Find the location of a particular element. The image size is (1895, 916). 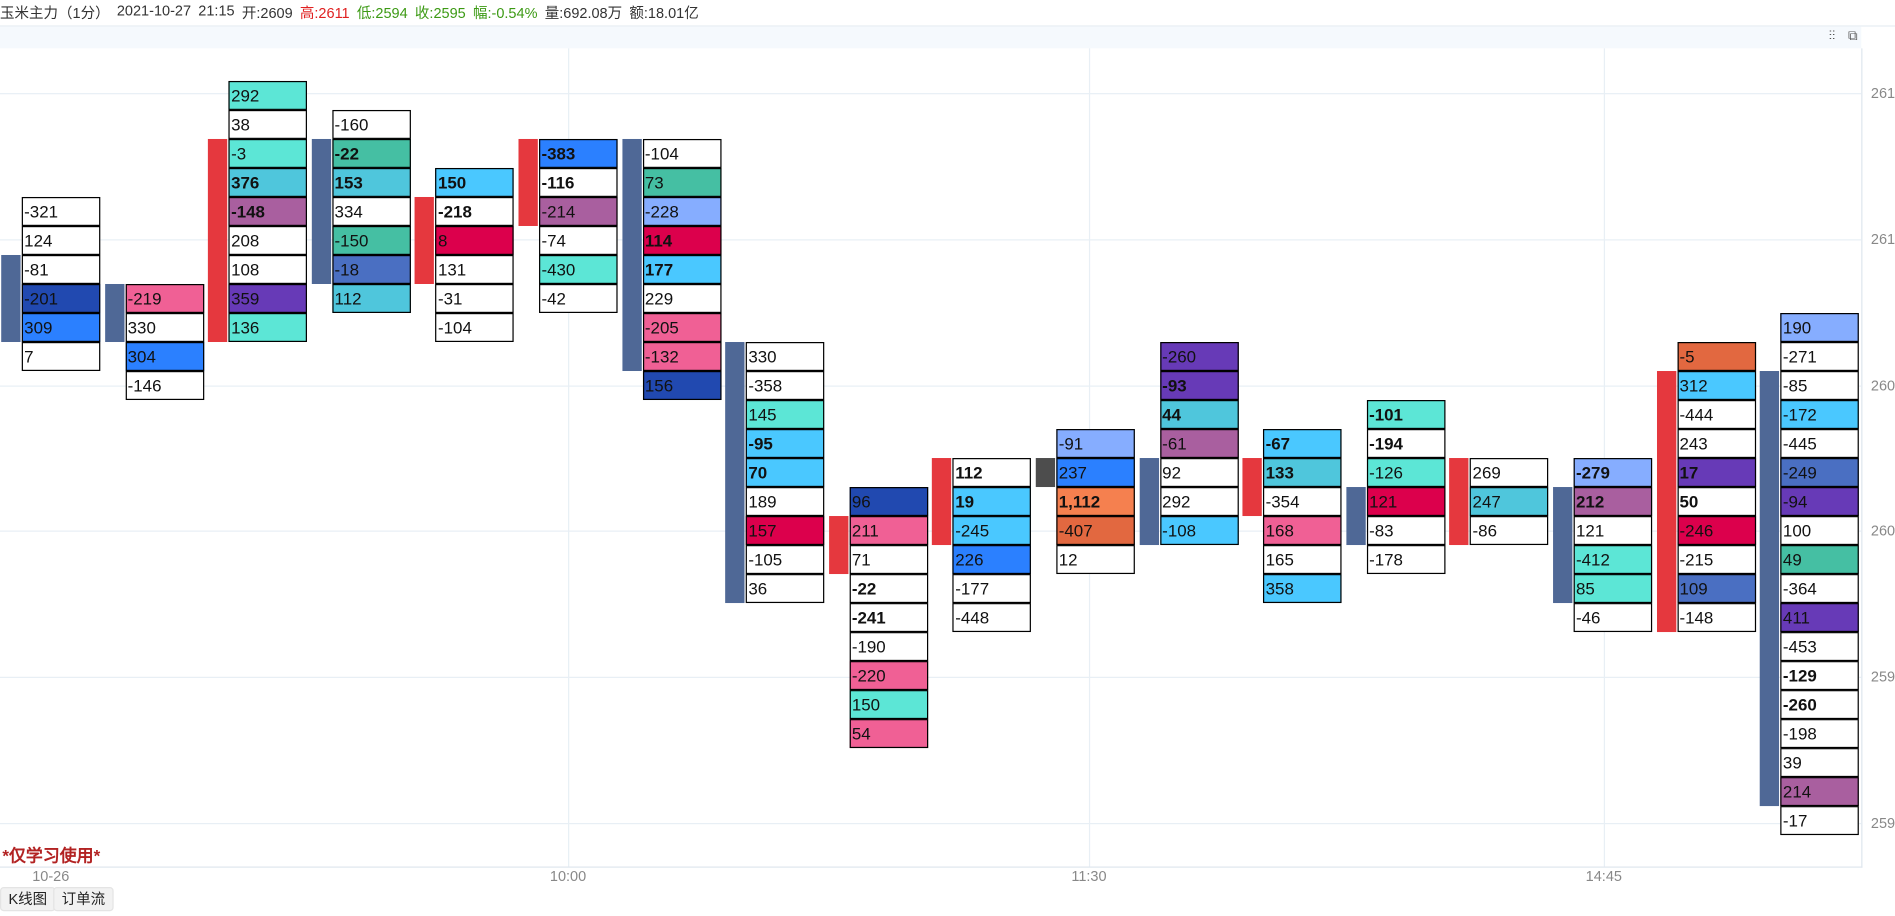

footprint-cell: -46 is located at coordinates (1613, 618).